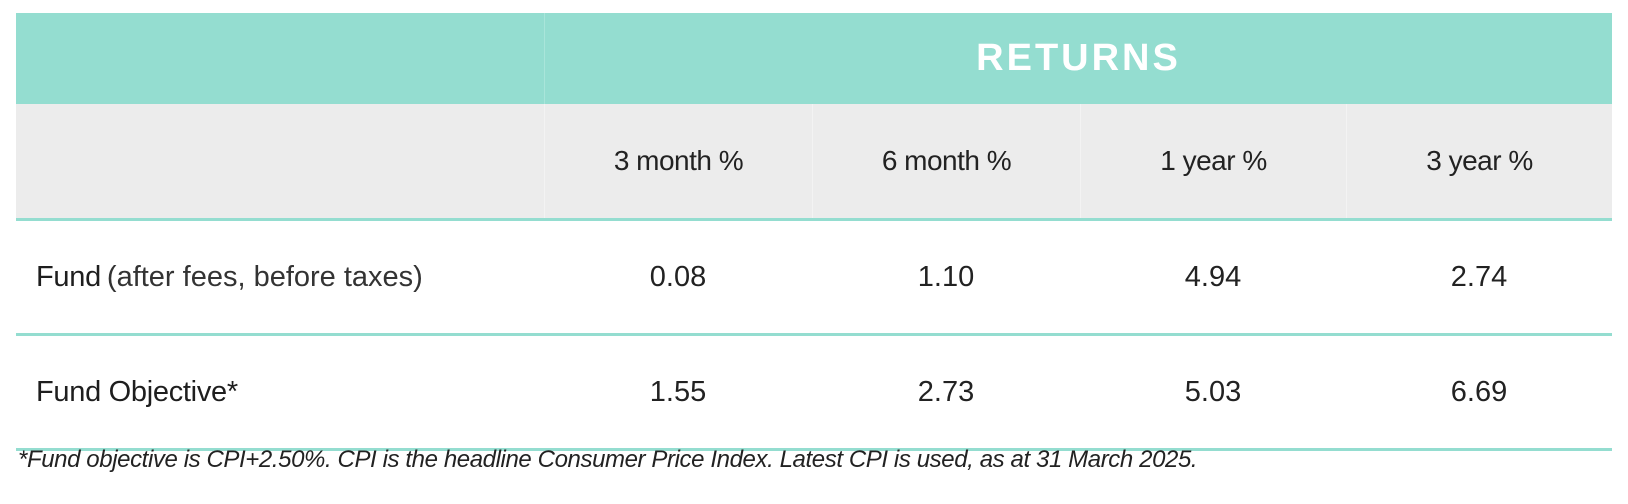  I want to click on row-label-fund-objective: Fund Objective*, so click(280, 392).